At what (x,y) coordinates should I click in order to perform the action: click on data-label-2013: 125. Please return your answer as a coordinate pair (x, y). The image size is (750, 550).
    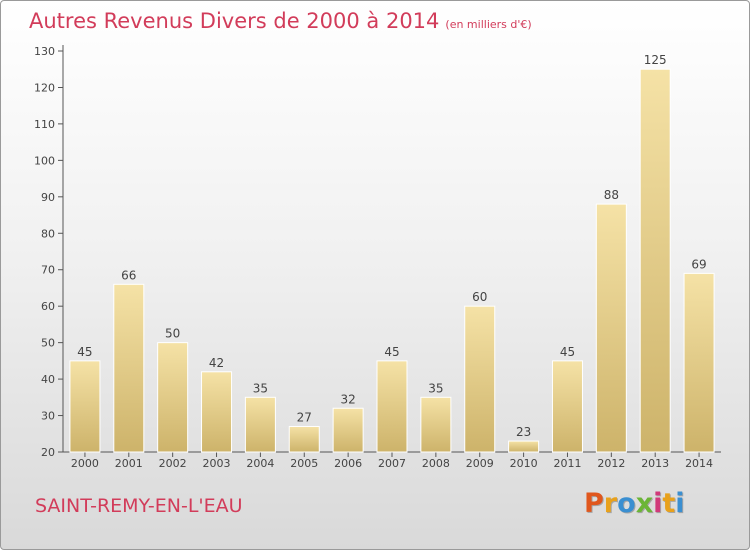
    Looking at the image, I should click on (655, 60).